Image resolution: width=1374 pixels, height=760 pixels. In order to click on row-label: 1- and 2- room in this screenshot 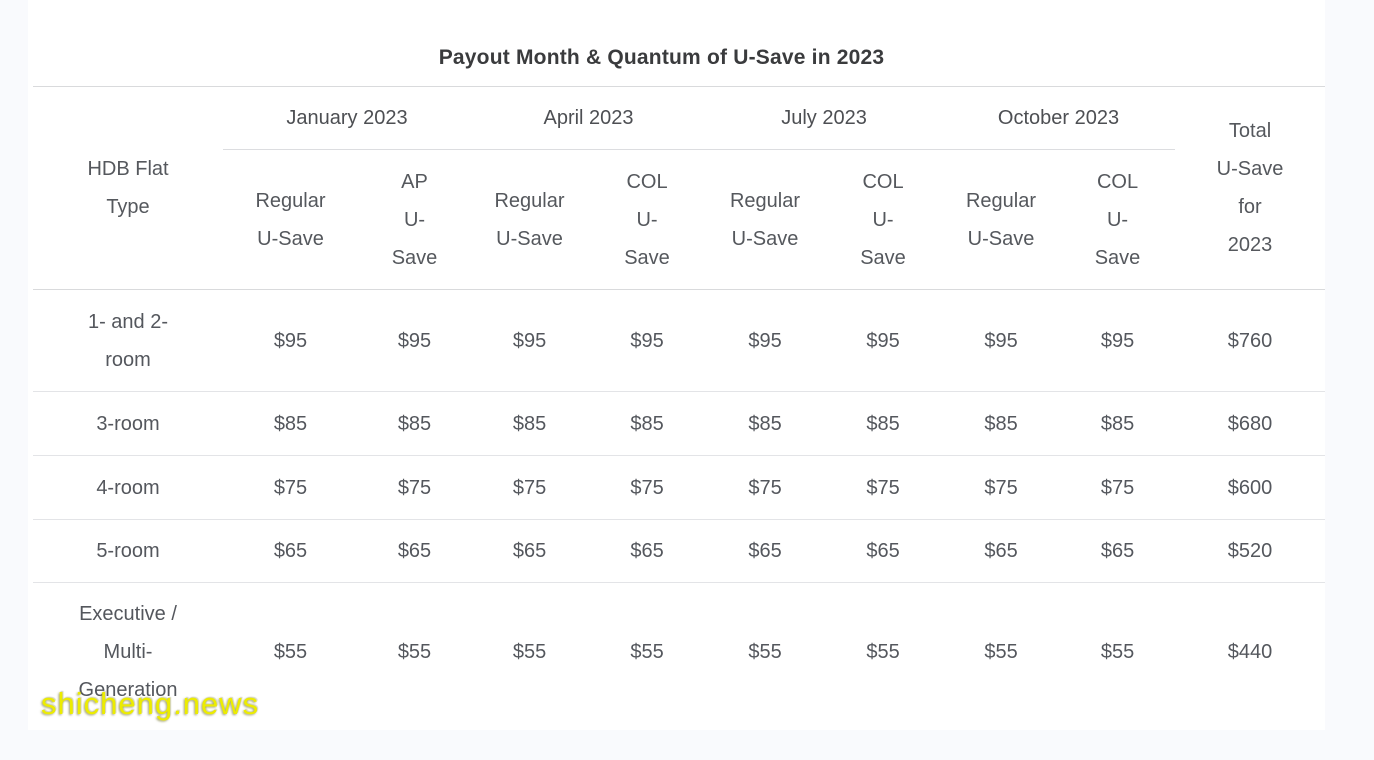, I will do `click(128, 340)`.